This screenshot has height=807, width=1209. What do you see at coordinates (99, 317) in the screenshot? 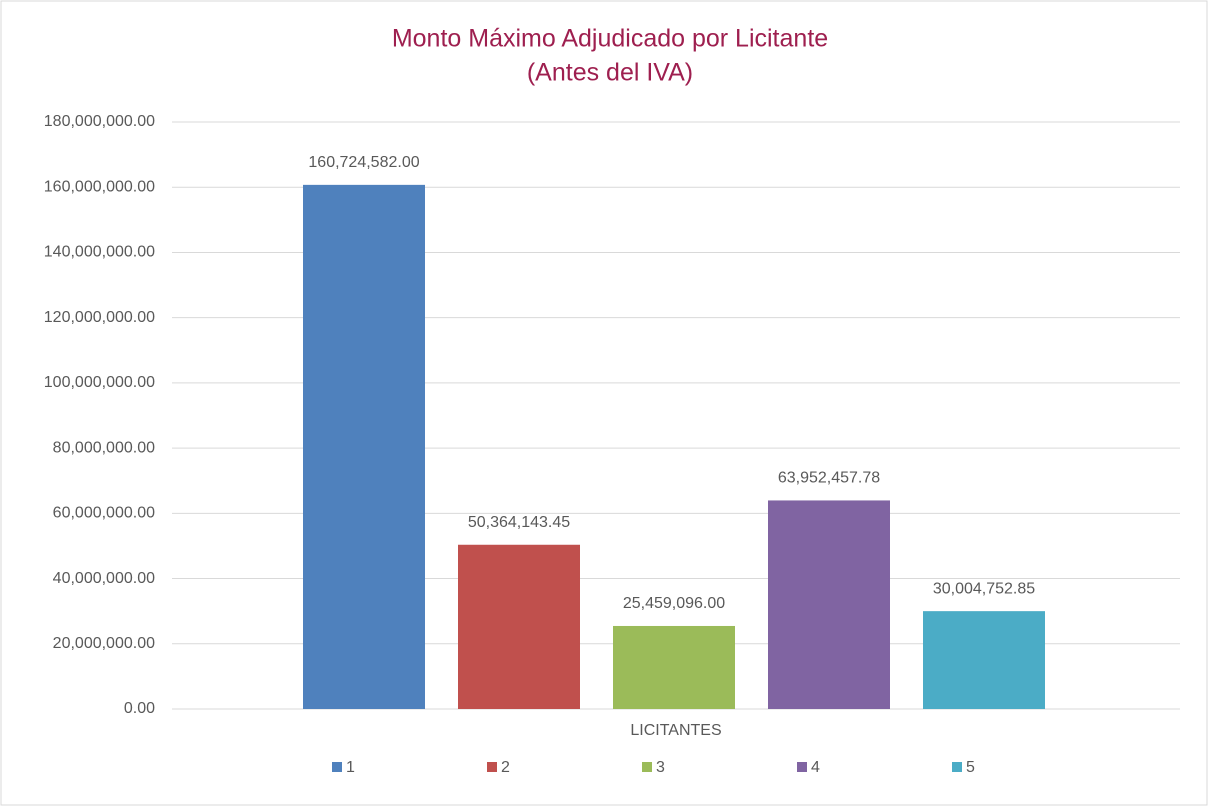
I see `y-tick-label: 120,000,000.00` at bounding box center [99, 317].